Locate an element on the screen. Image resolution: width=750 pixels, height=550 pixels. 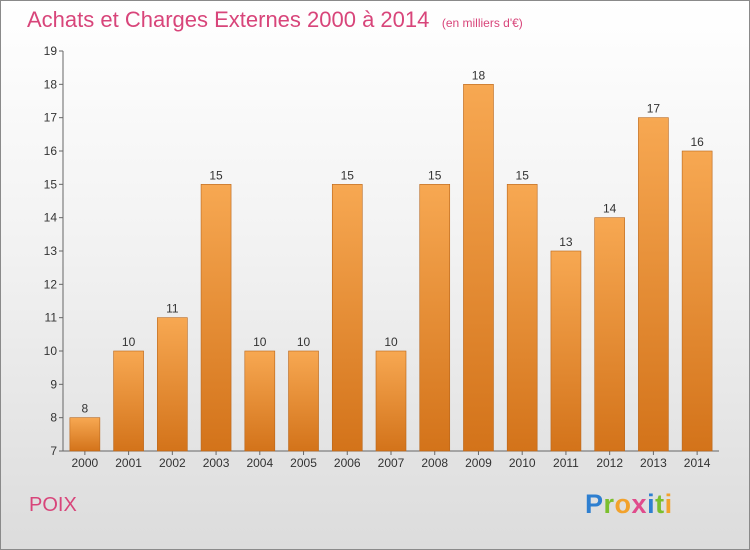
y-tick-label: 18 is located at coordinates (51, 84).